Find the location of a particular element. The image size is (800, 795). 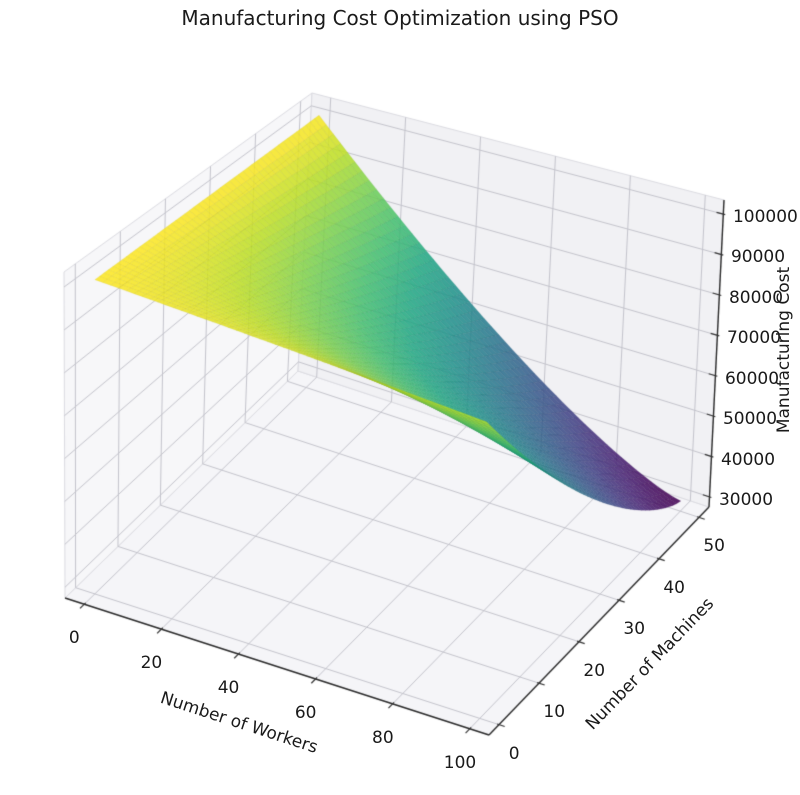

y-tick-label: 10 is located at coordinates (554, 712).